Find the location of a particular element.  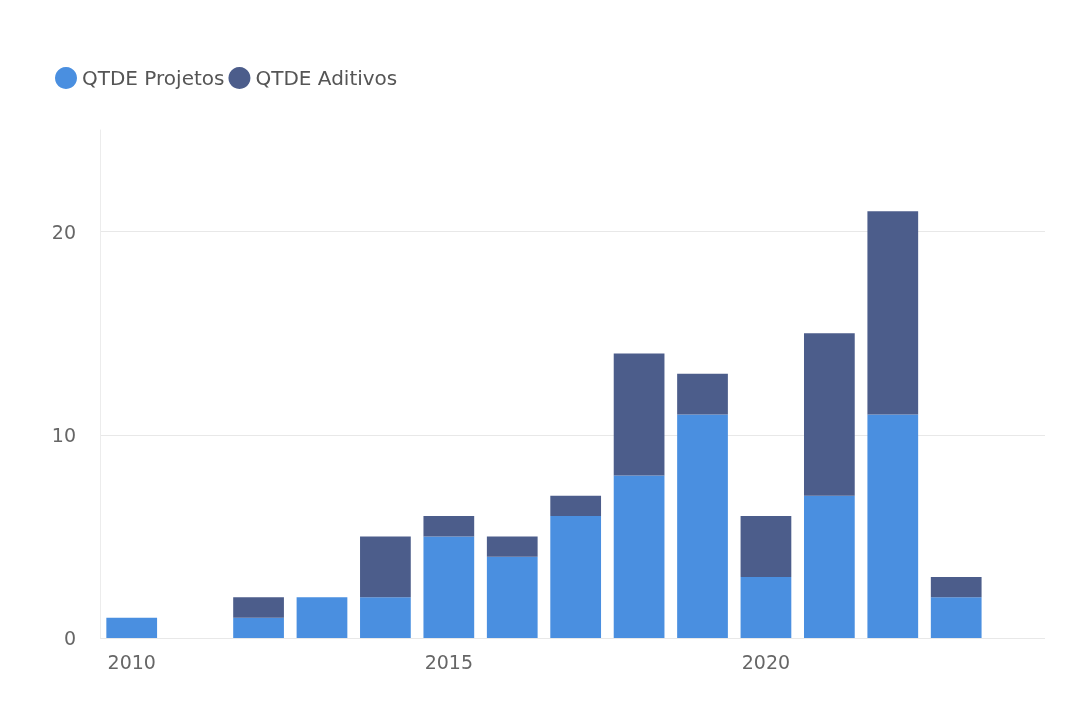

x-tick-label: 2010 is located at coordinates (131, 661).